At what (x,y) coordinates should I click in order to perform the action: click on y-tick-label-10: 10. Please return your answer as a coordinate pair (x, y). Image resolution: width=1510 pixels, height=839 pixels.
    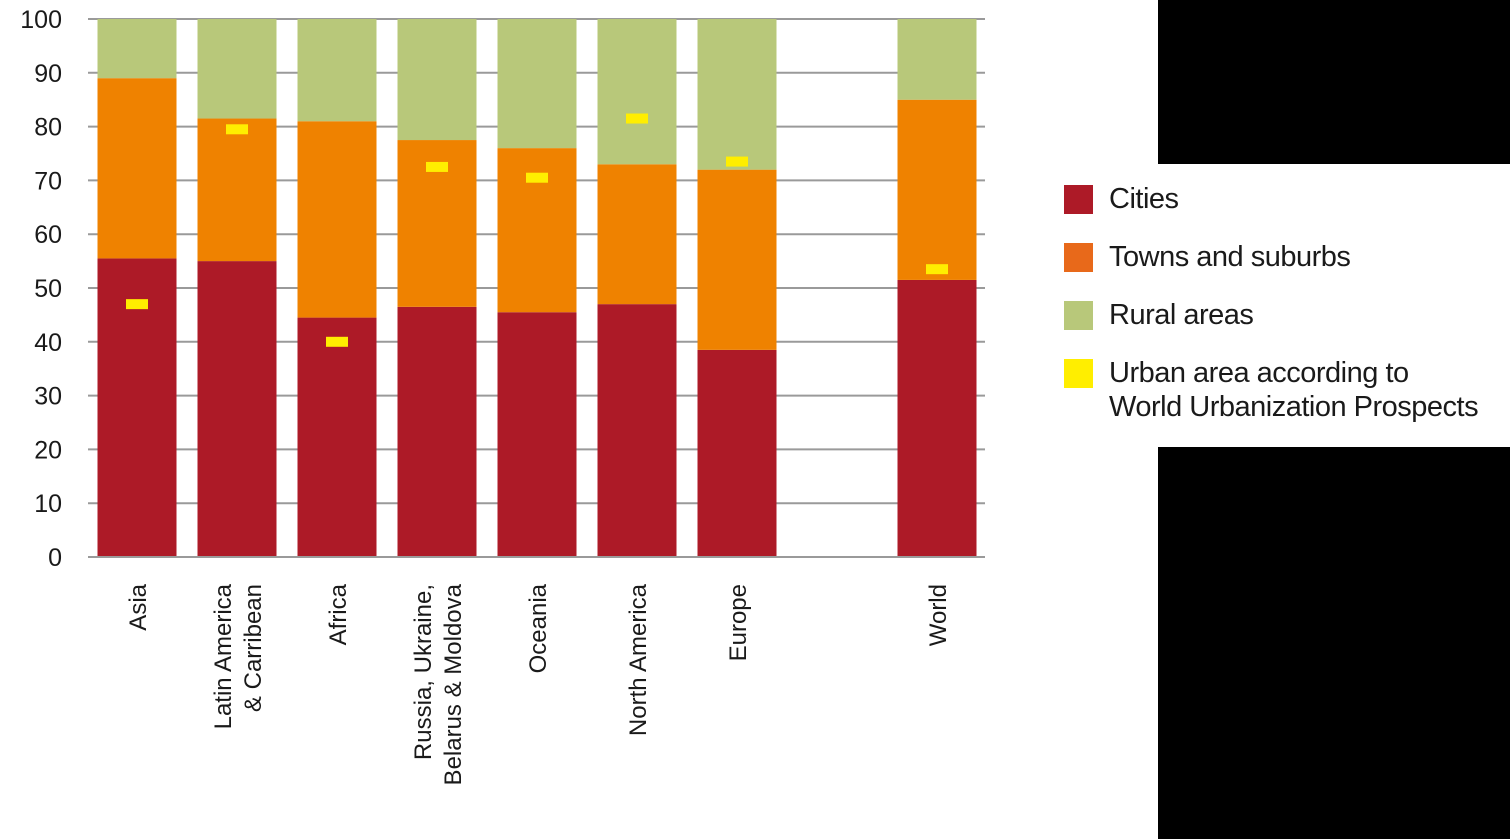
    Looking at the image, I should click on (48, 504).